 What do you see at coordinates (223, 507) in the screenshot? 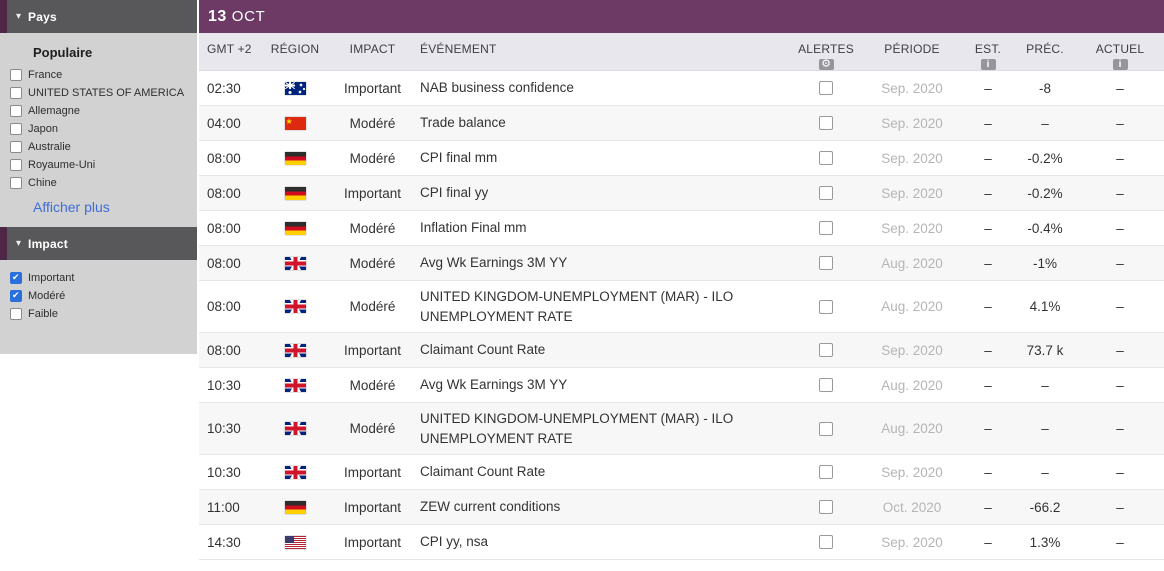
I see `event-time: 11:00` at bounding box center [223, 507].